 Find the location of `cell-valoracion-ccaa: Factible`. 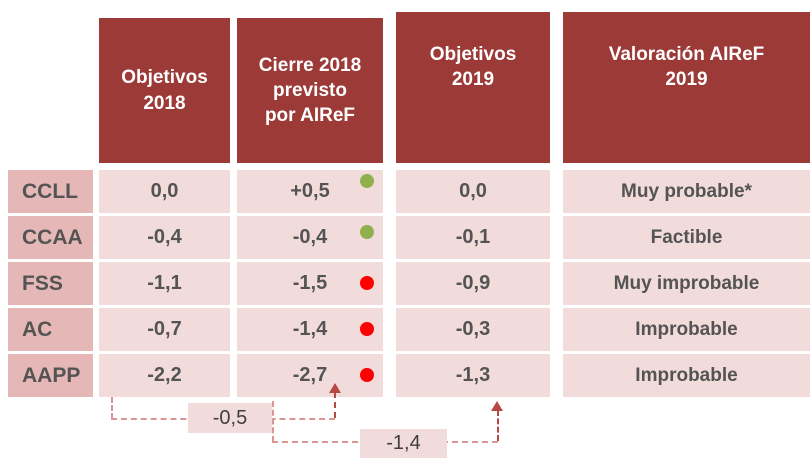

cell-valoracion-ccaa: Factible is located at coordinates (686, 237).